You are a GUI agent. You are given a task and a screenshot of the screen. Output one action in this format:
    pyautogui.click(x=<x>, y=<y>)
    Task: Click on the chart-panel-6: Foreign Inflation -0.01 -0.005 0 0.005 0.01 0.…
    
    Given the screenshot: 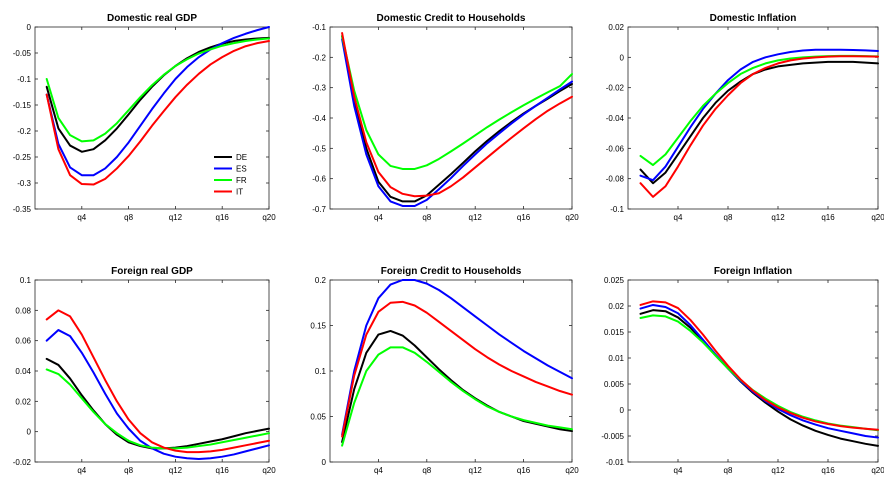 What is the action you would take?
    pyautogui.click(x=742, y=370)
    